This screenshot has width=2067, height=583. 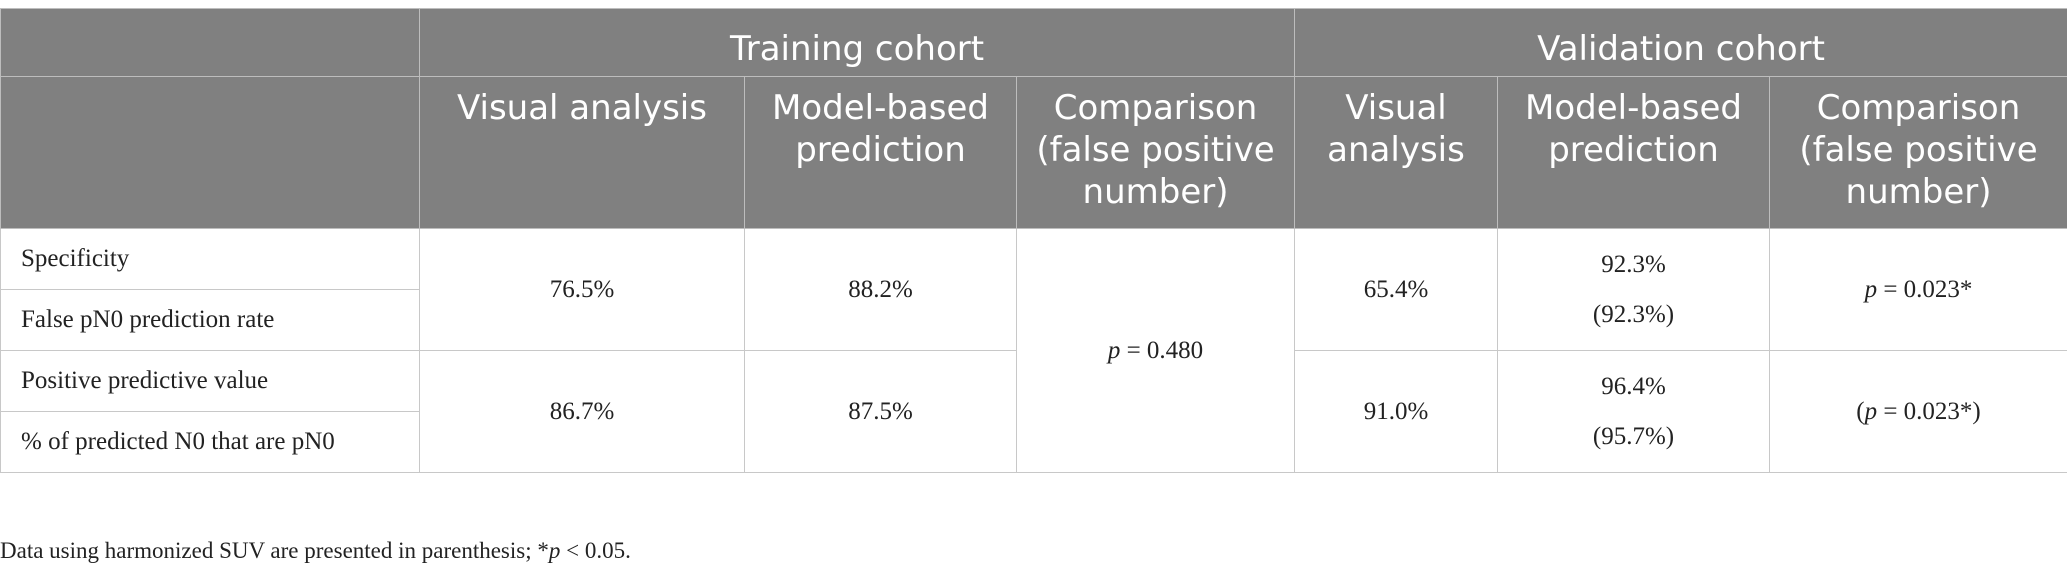 I want to click on validation-ppv-comparison: (p = 0.023*), so click(x=1917, y=411).